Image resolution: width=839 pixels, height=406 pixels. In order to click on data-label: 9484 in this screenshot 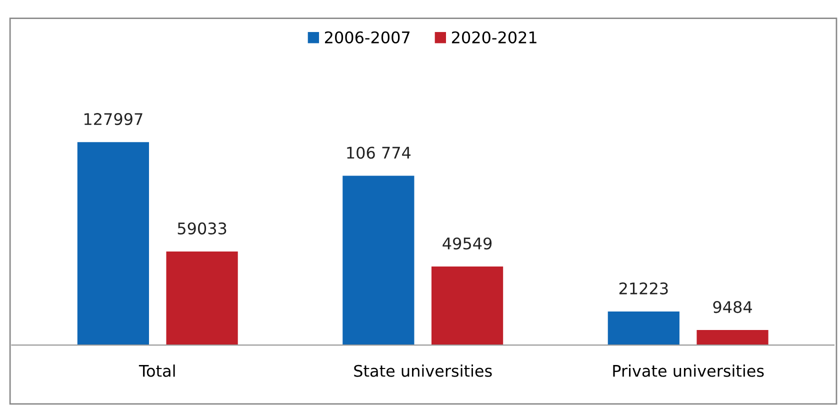, I will do `click(732, 307)`.